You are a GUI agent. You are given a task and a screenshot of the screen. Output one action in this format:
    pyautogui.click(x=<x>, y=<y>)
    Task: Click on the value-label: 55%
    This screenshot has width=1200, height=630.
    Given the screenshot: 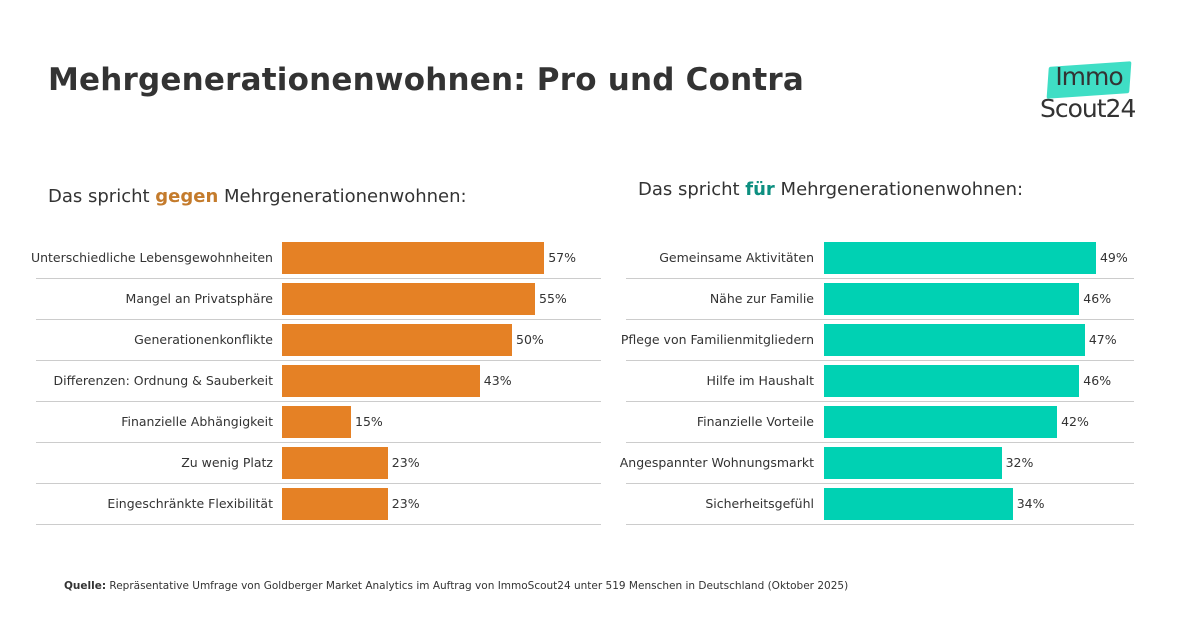 What is the action you would take?
    pyautogui.click(x=553, y=298)
    